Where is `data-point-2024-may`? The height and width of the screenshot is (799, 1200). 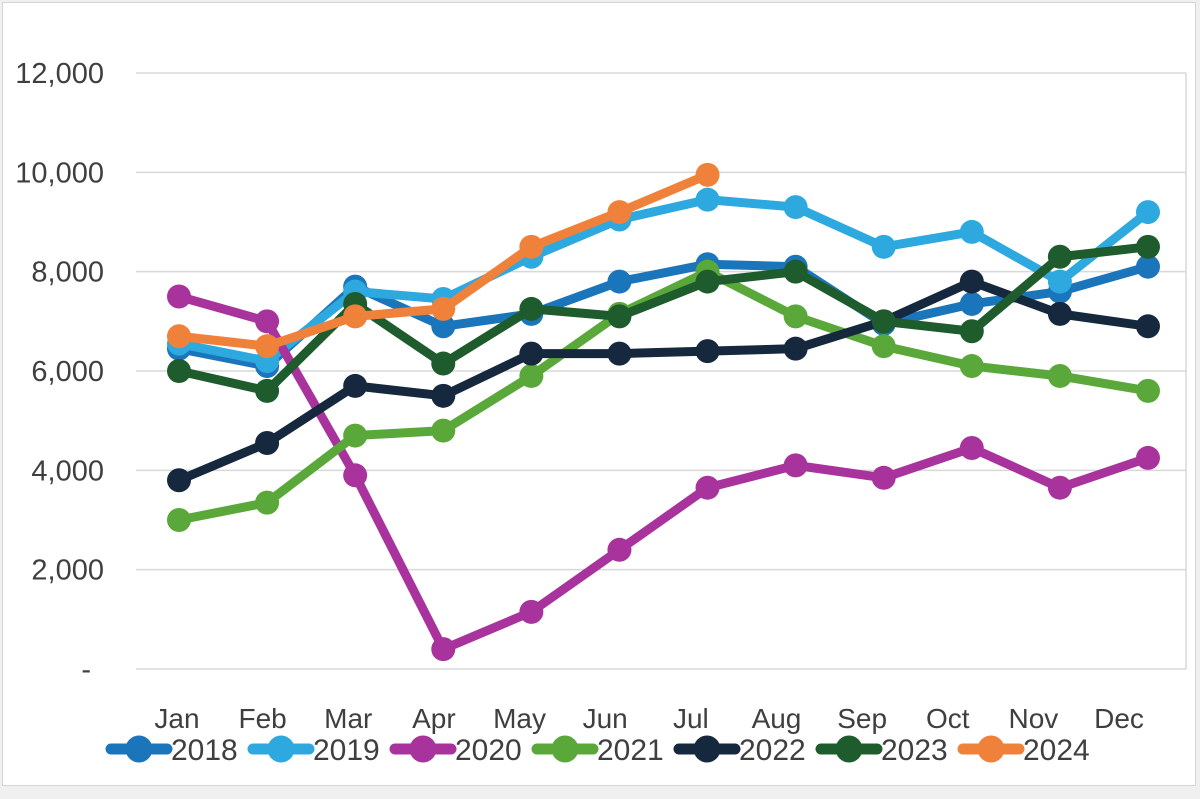
data-point-2024-may is located at coordinates (531, 246).